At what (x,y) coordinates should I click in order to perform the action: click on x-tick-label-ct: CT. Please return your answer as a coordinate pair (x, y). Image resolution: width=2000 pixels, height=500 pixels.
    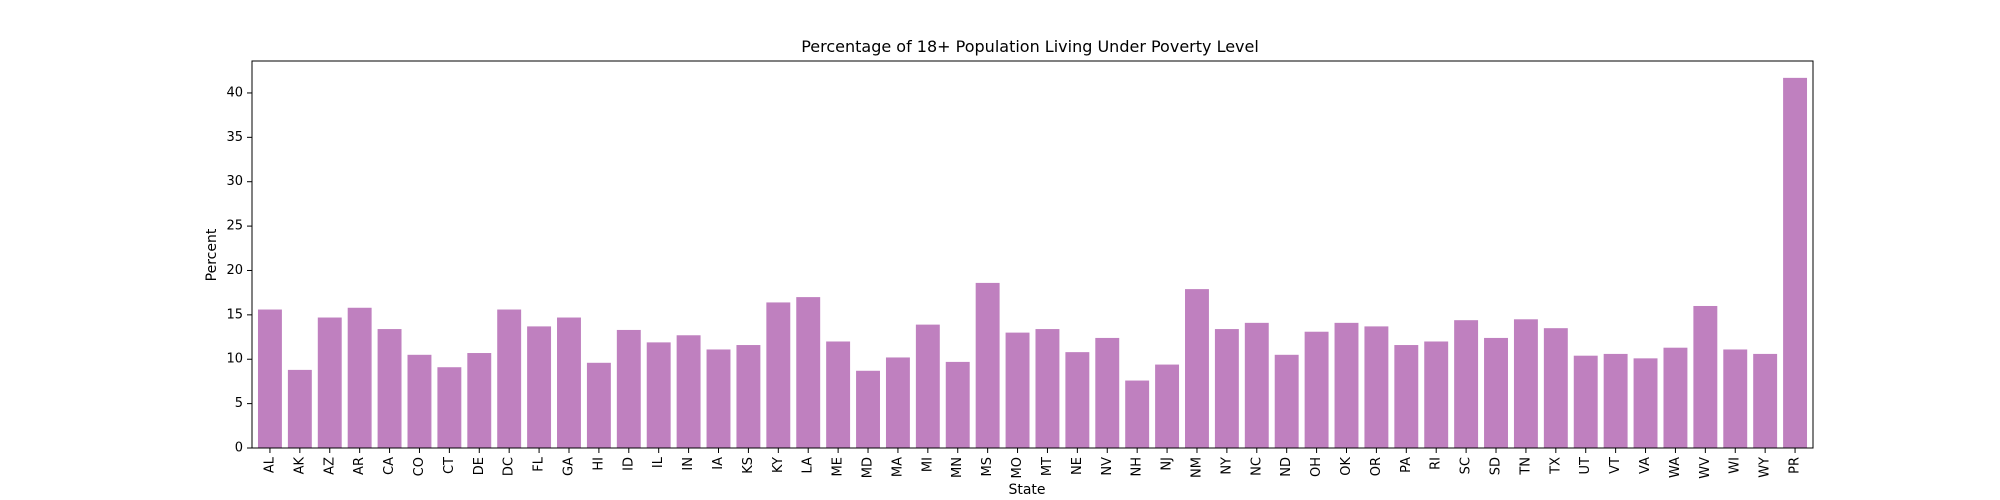
    Looking at the image, I should click on (449, 465).